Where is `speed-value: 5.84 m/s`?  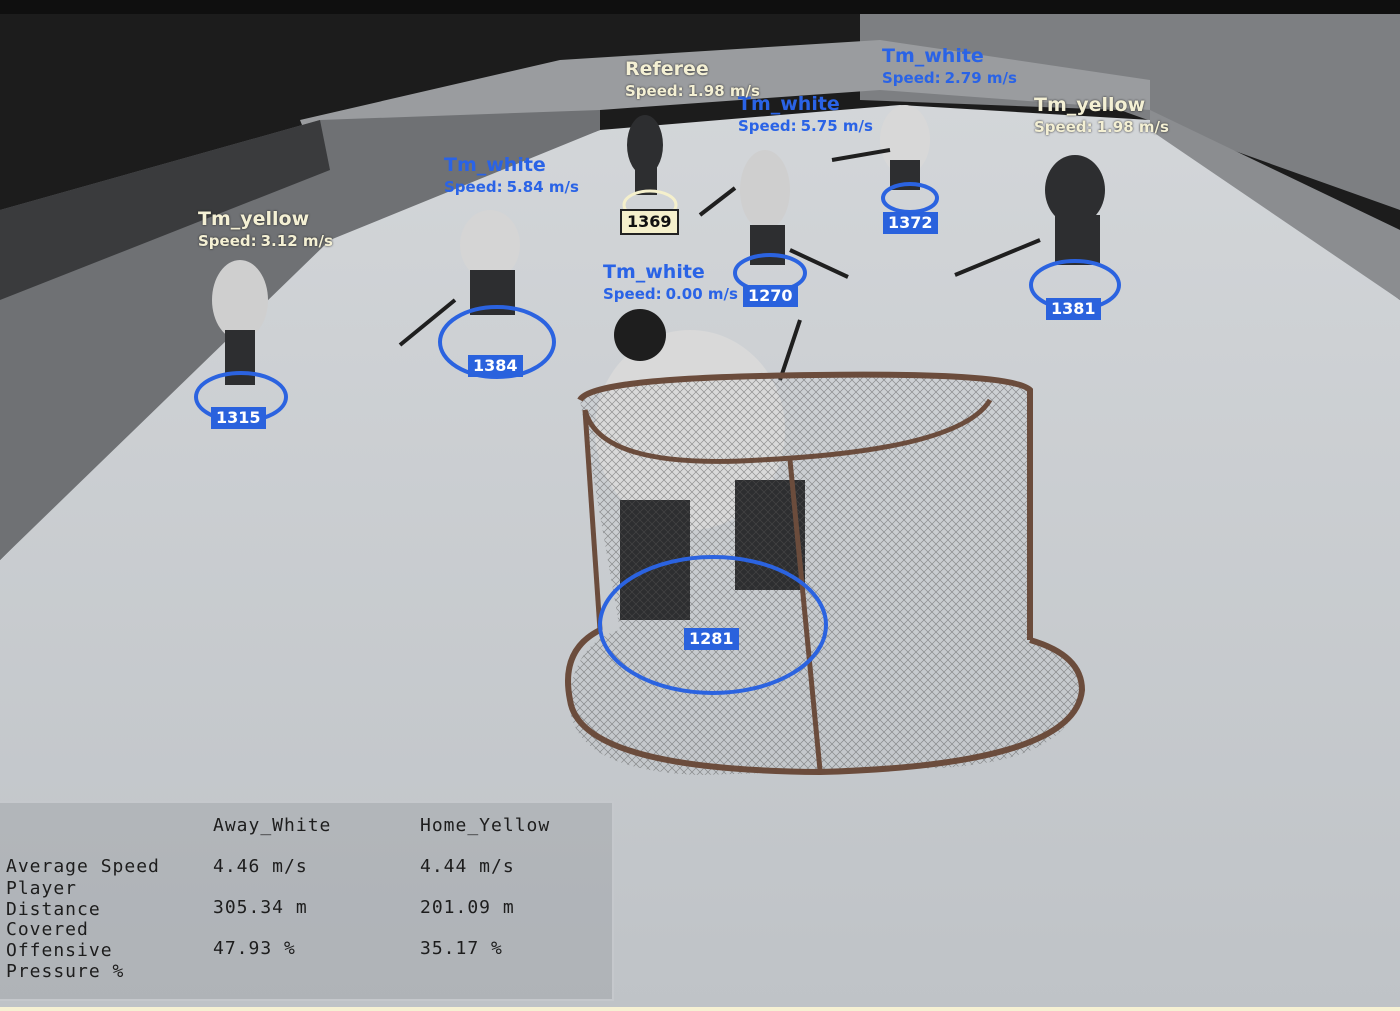 speed-value: 5.84 m/s is located at coordinates (542, 187).